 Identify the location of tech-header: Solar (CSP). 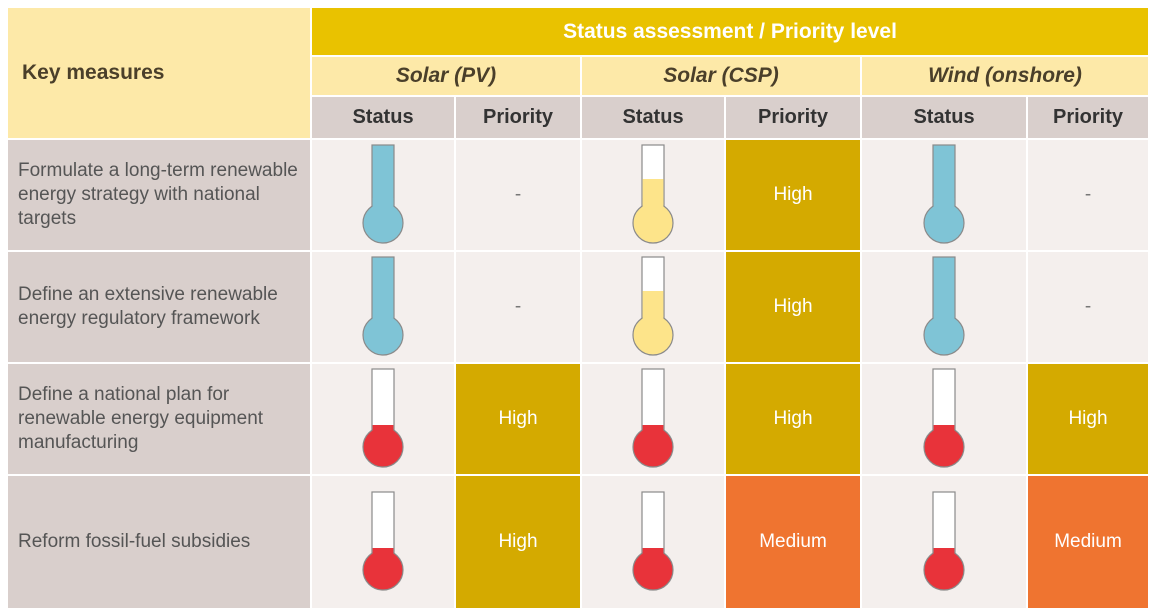
(721, 76).